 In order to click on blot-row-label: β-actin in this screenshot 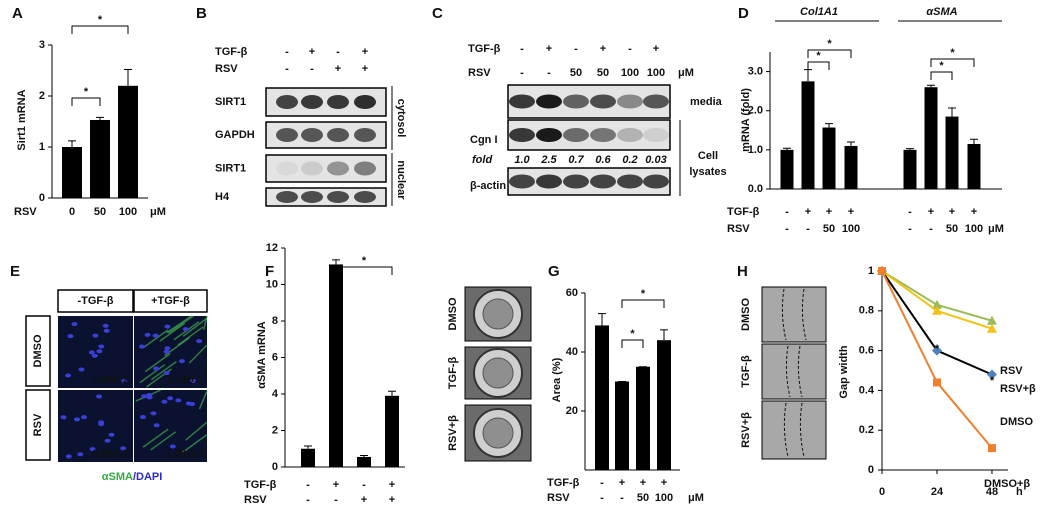, I will do `click(488, 186)`.